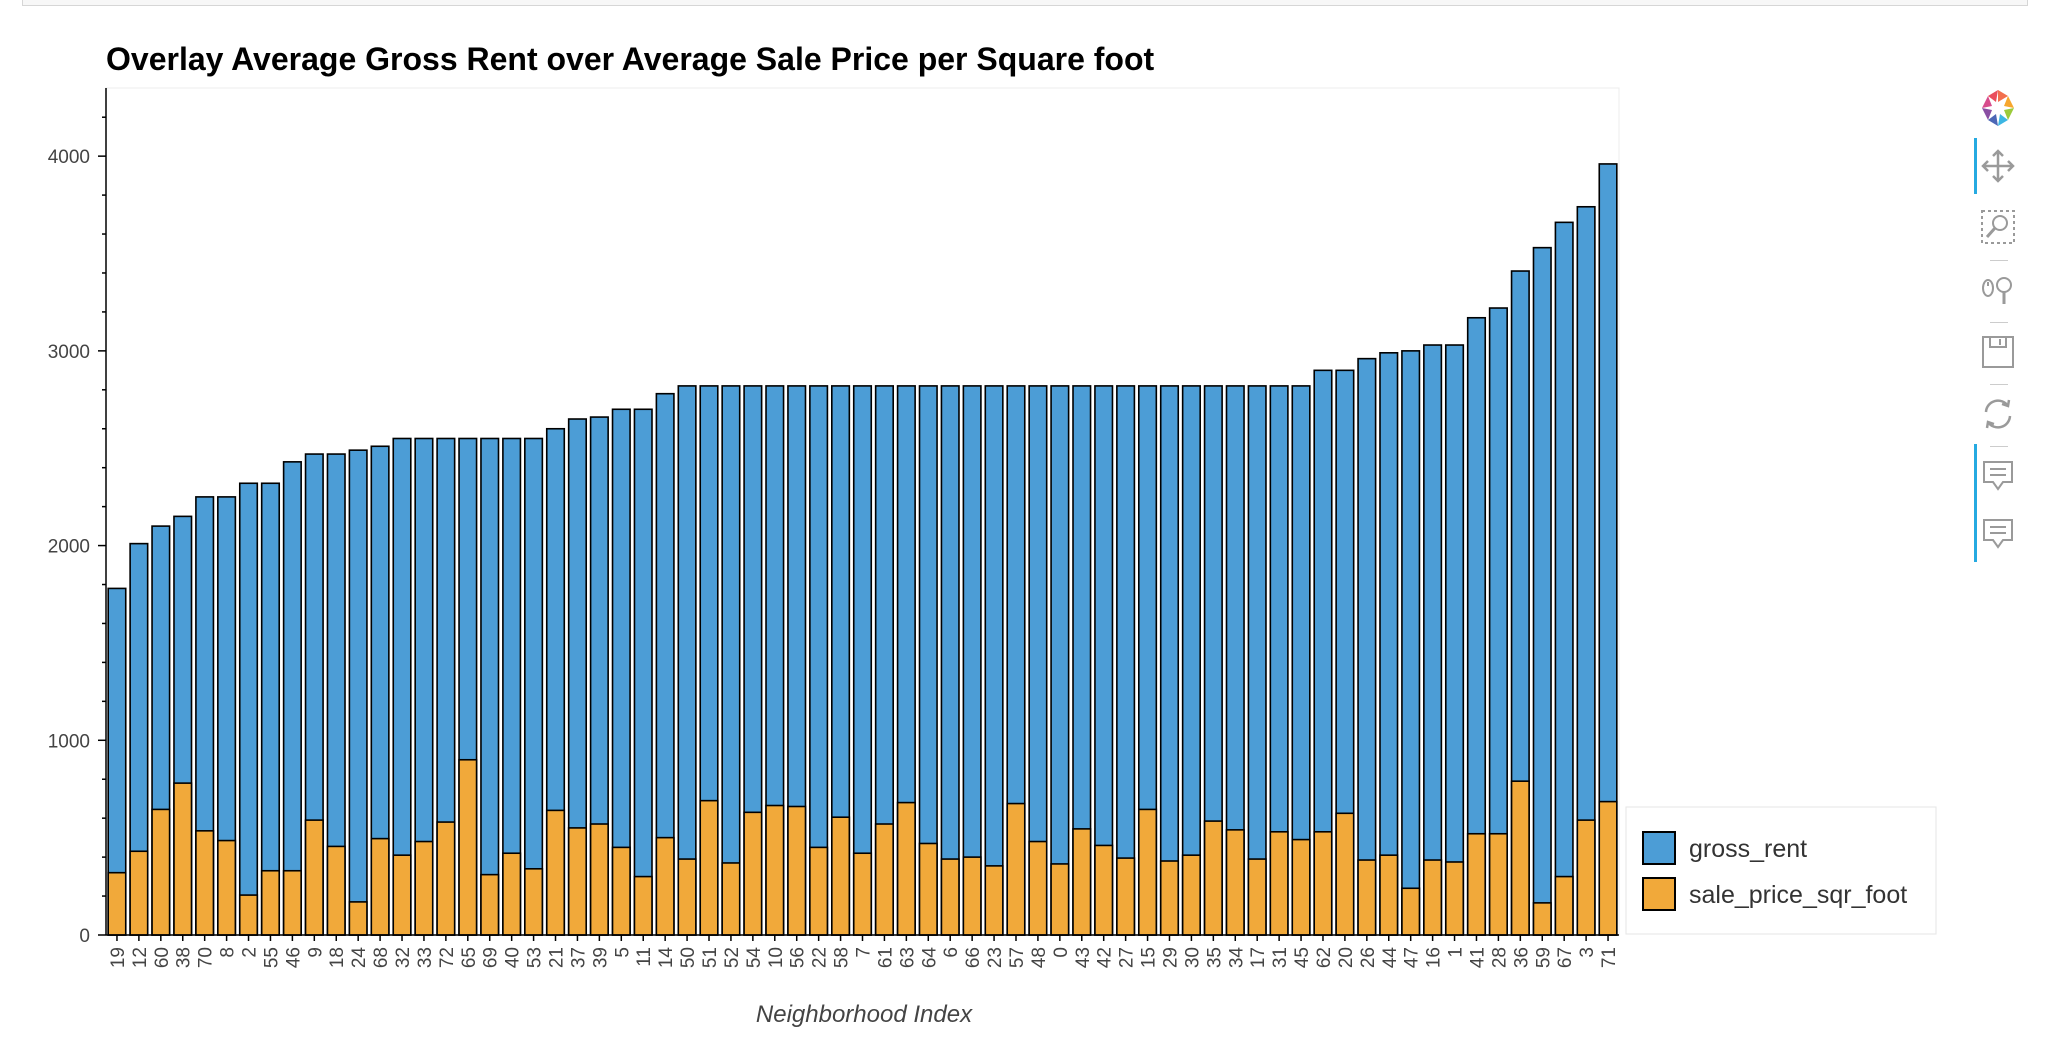  Describe the element at coordinates (447, 957) in the screenshot. I see `x-tick-label: 72` at that location.